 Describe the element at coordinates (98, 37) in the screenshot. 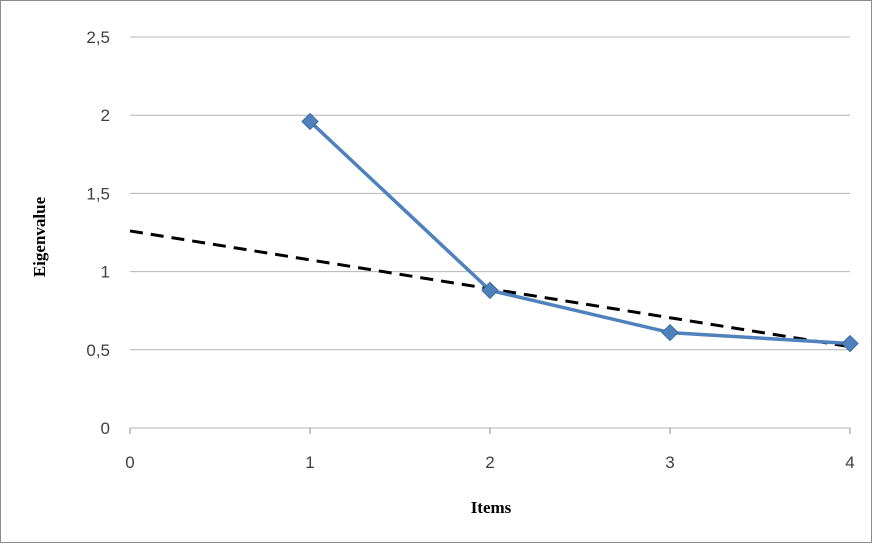

I see `y-tick-label: 2,5` at that location.